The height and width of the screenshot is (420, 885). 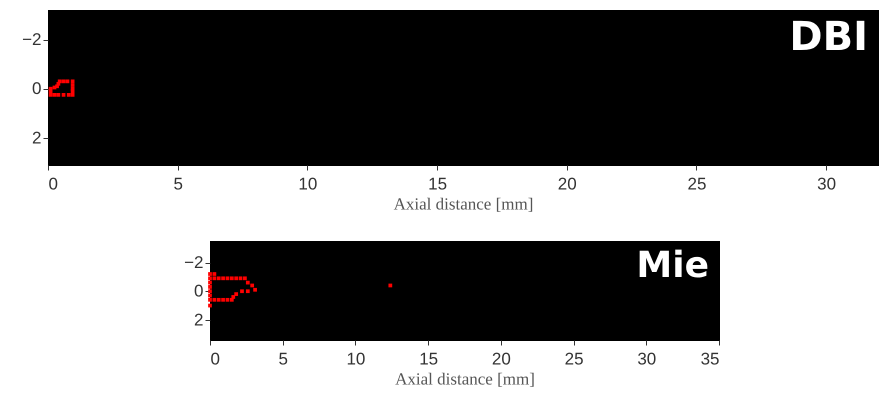 What do you see at coordinates (828, 37) in the screenshot?
I see `annotation: DBI` at bounding box center [828, 37].